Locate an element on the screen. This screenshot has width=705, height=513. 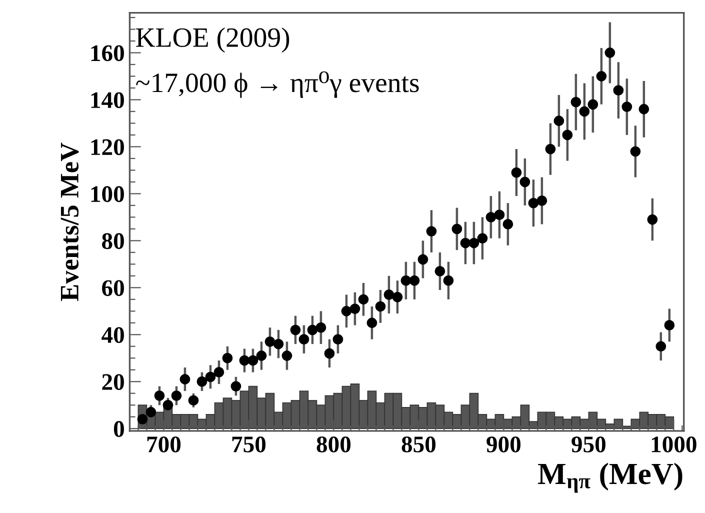
x-tick-label: 950 is located at coordinates (589, 444).